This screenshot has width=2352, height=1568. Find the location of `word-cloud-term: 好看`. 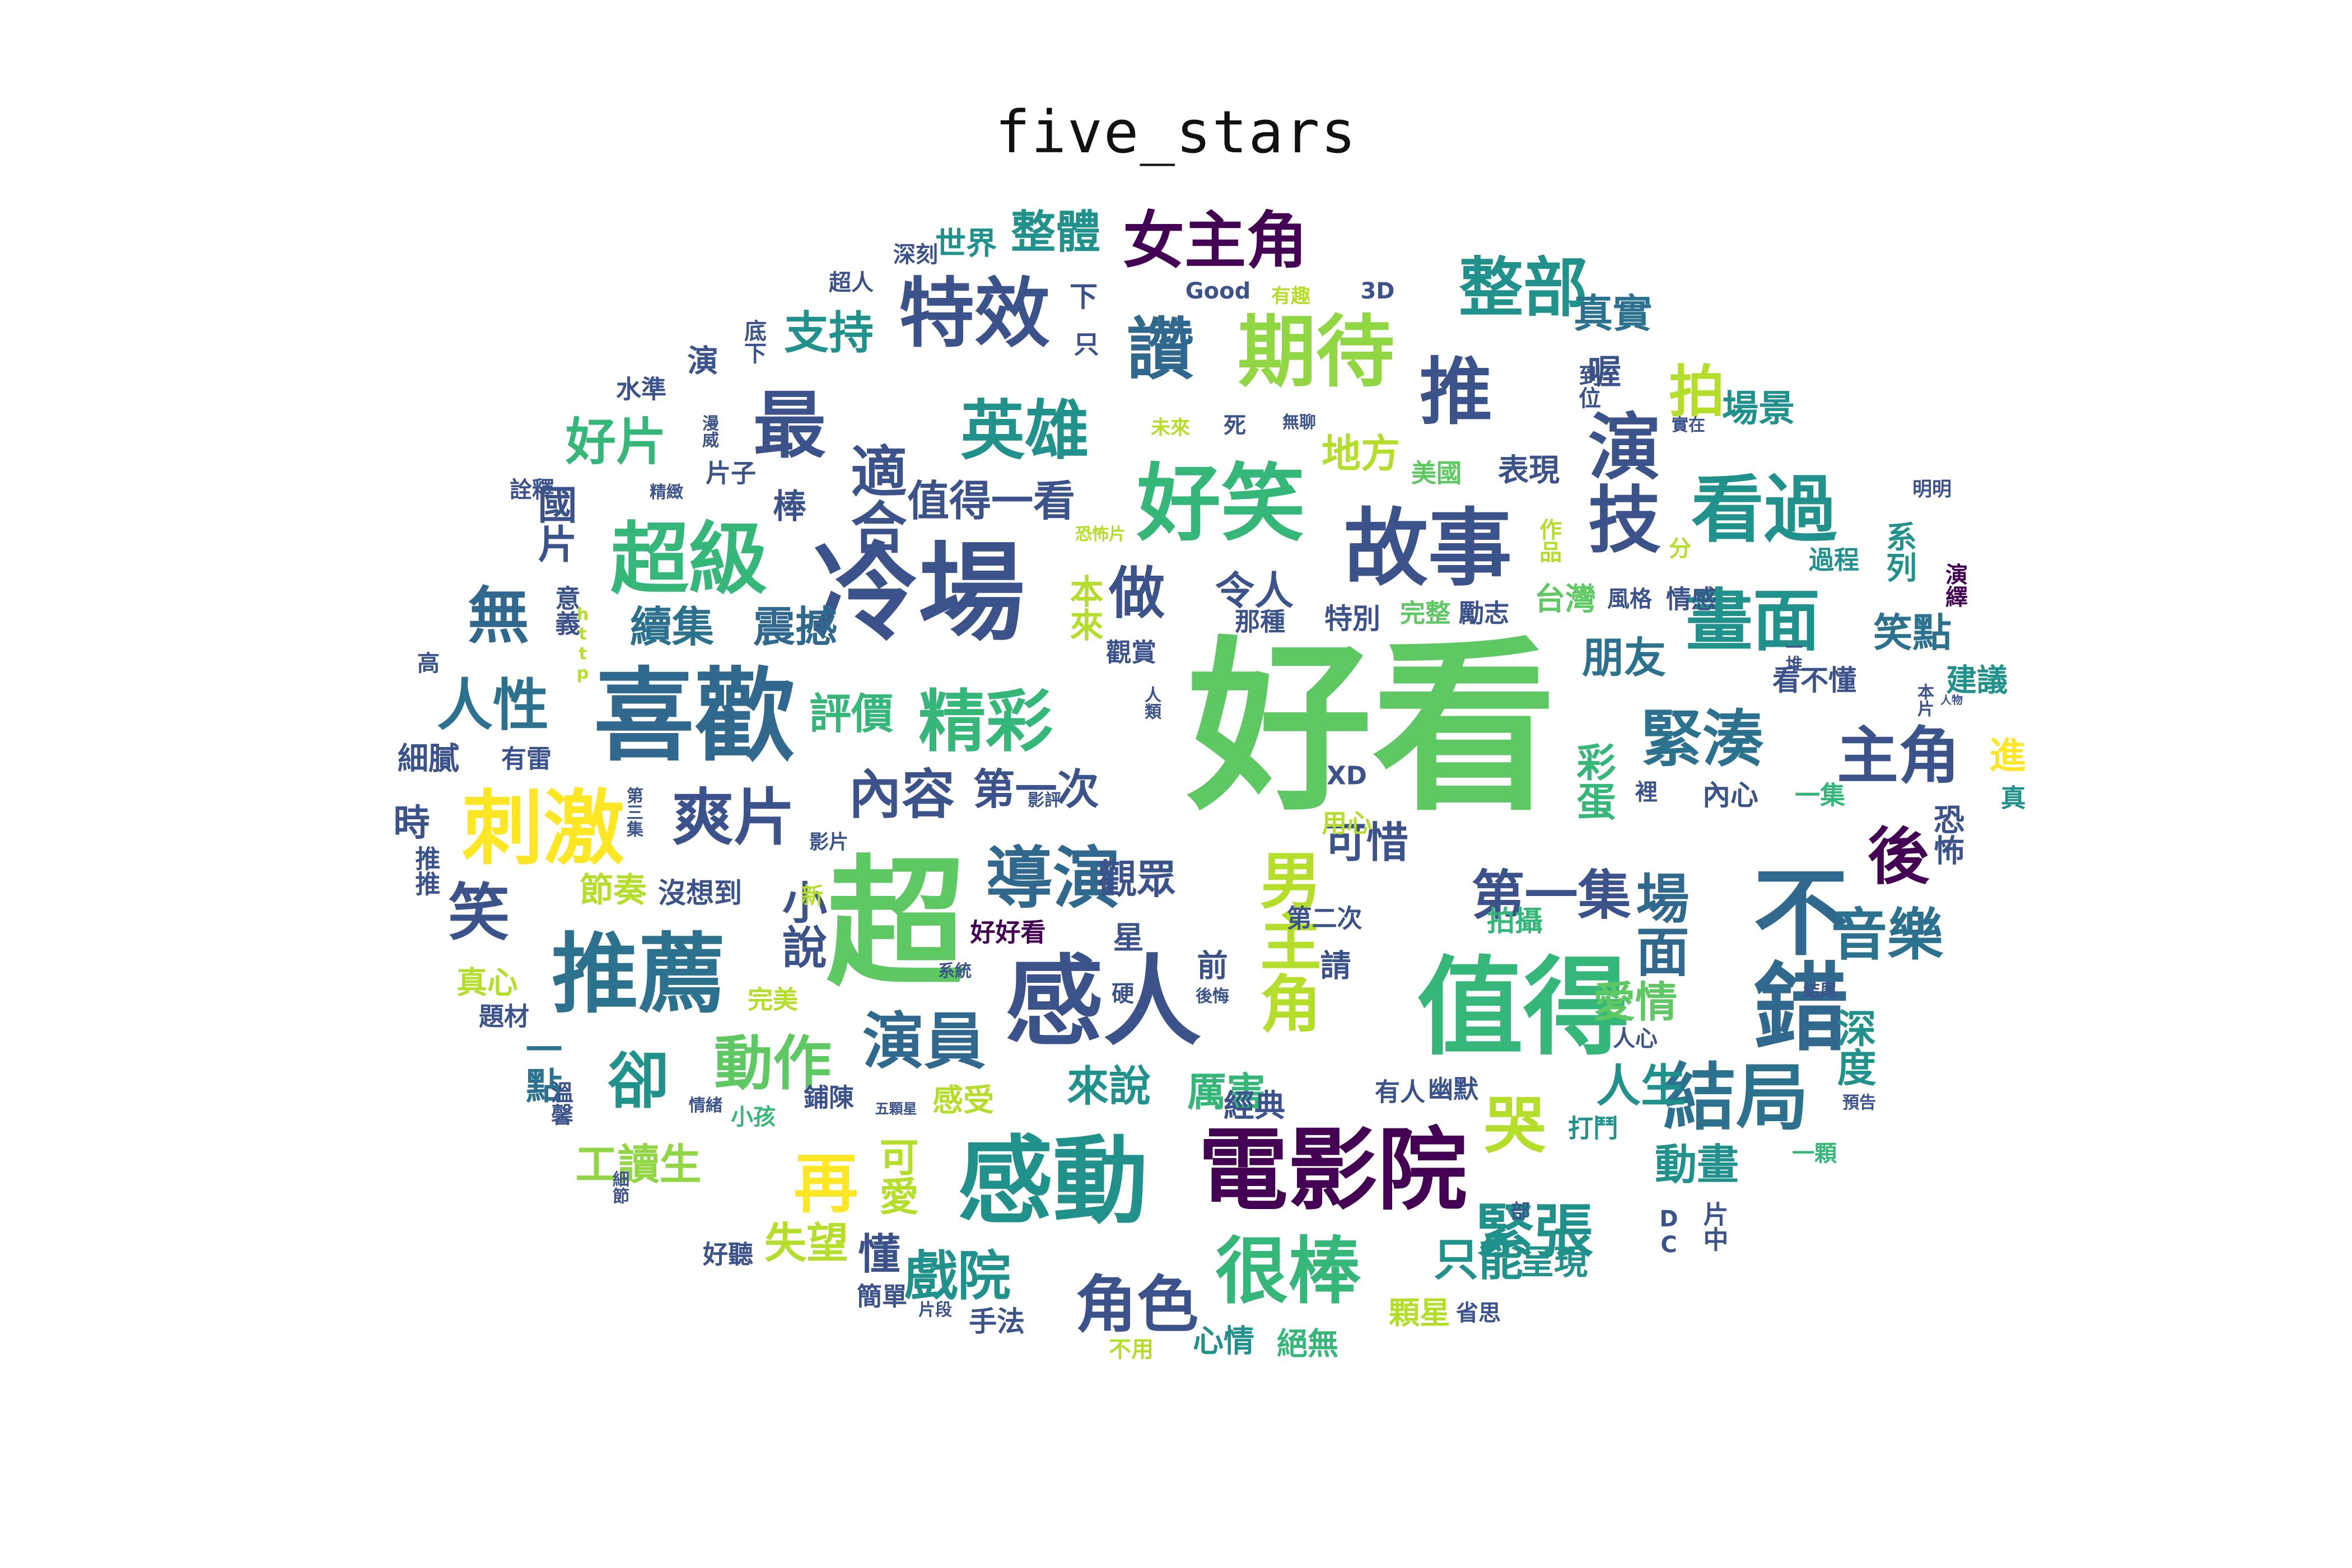

word-cloud-term: 好看 is located at coordinates (1372, 728).